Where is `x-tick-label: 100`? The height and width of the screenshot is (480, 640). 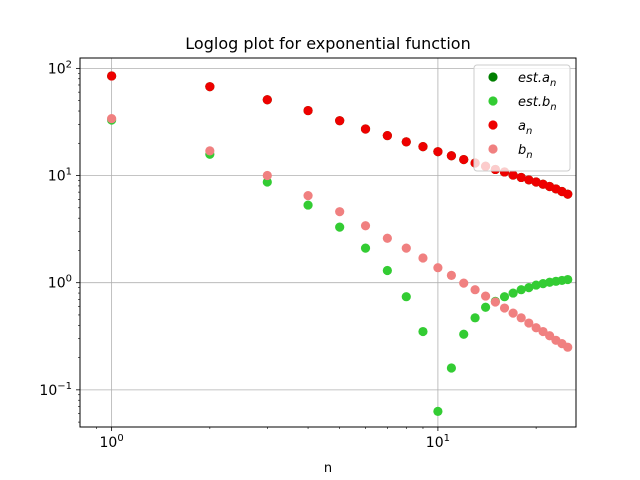 x-tick-label: 100 is located at coordinates (112, 442).